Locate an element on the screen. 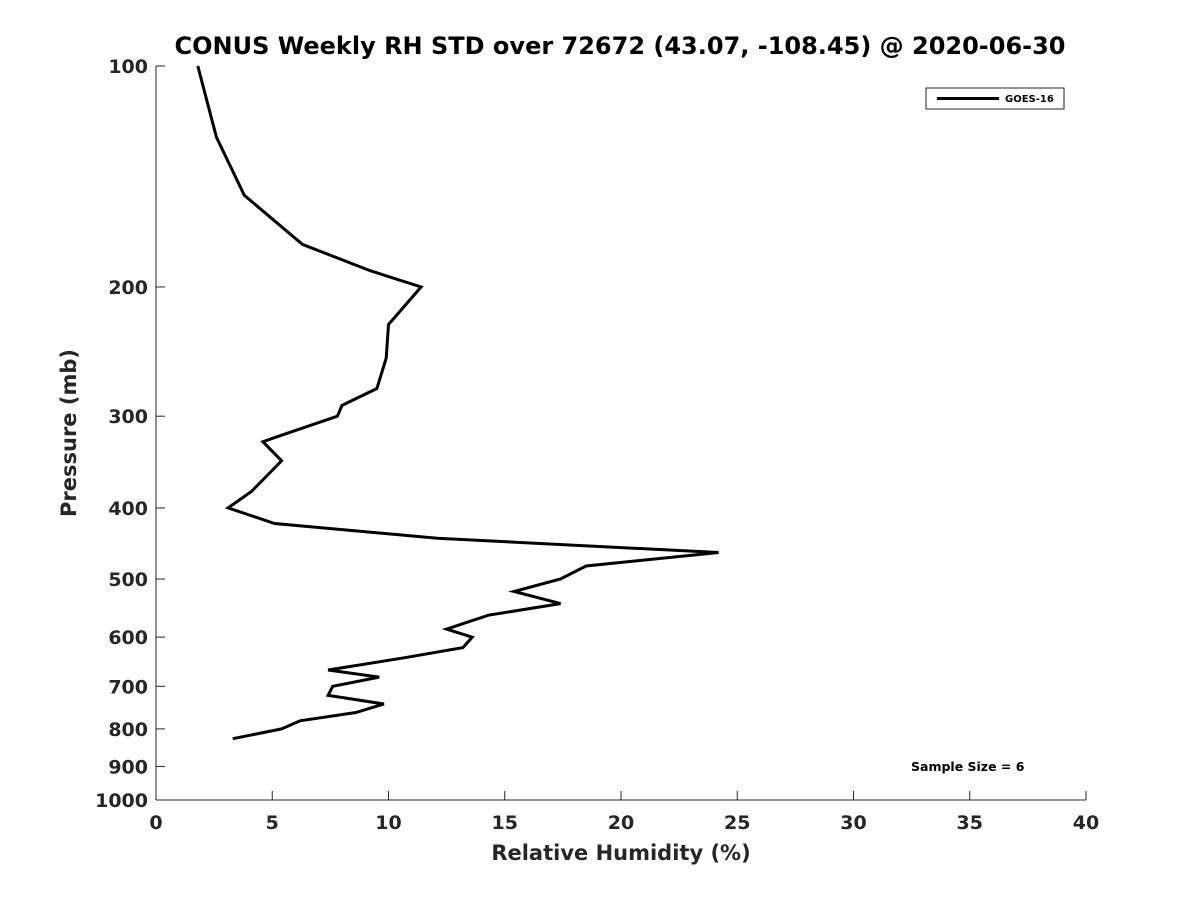 The image size is (1200, 900). x-tick-label: 20 is located at coordinates (621, 823).